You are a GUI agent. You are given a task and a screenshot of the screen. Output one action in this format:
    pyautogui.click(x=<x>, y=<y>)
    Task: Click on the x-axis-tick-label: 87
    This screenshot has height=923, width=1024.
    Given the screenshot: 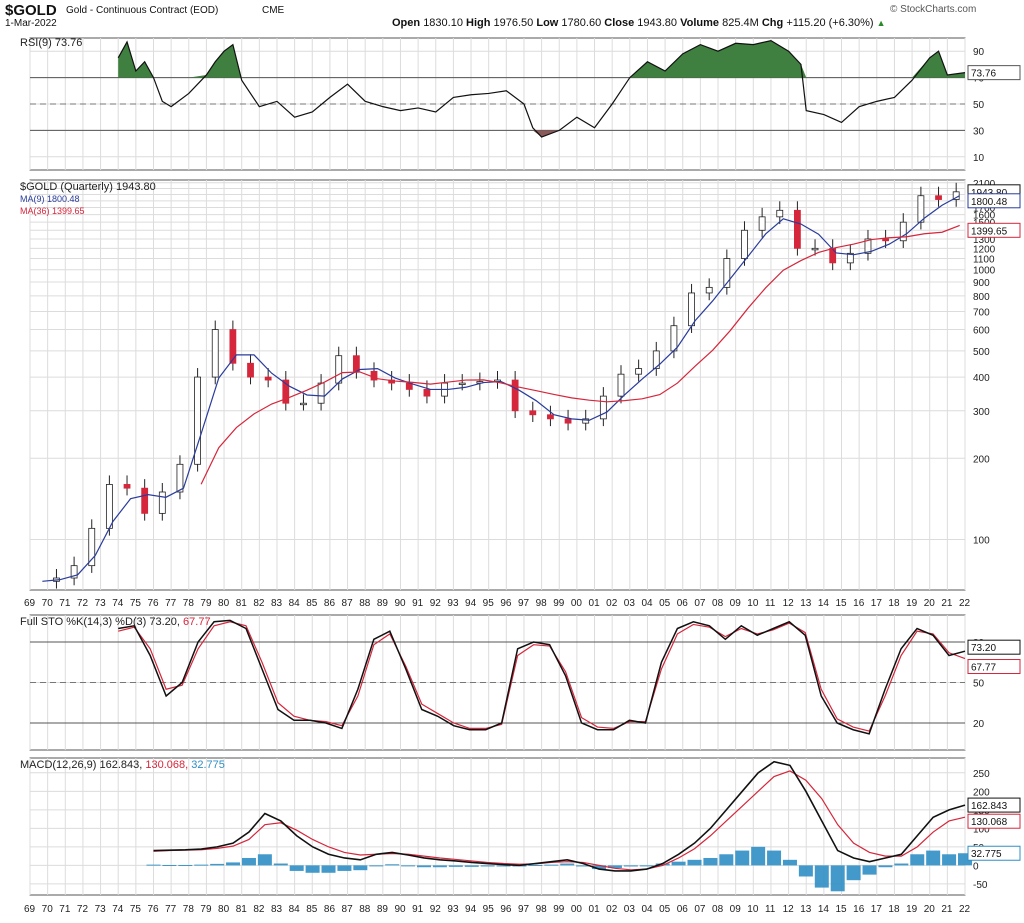 What is the action you would take?
    pyautogui.click(x=348, y=603)
    